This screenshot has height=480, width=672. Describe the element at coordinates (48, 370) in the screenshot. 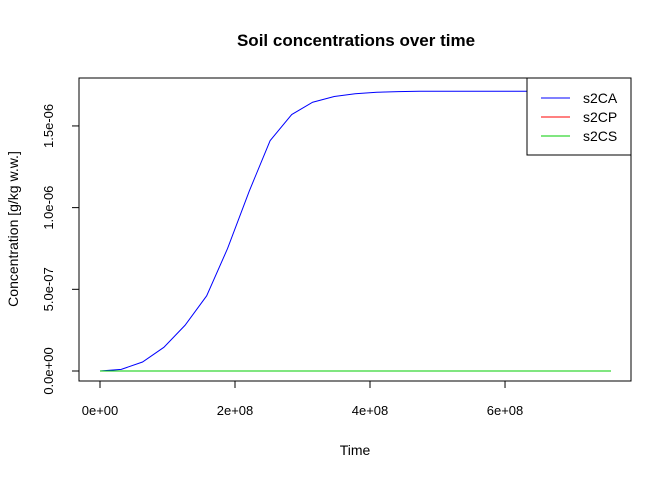

I see `y-tick-label: 0.0e+00` at that location.